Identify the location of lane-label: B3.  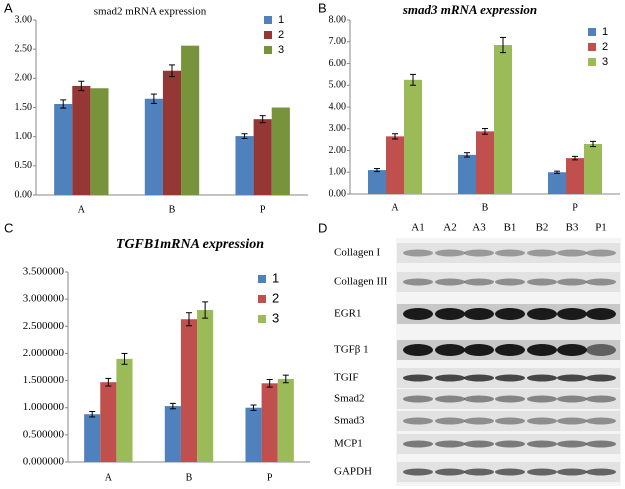
(572, 228).